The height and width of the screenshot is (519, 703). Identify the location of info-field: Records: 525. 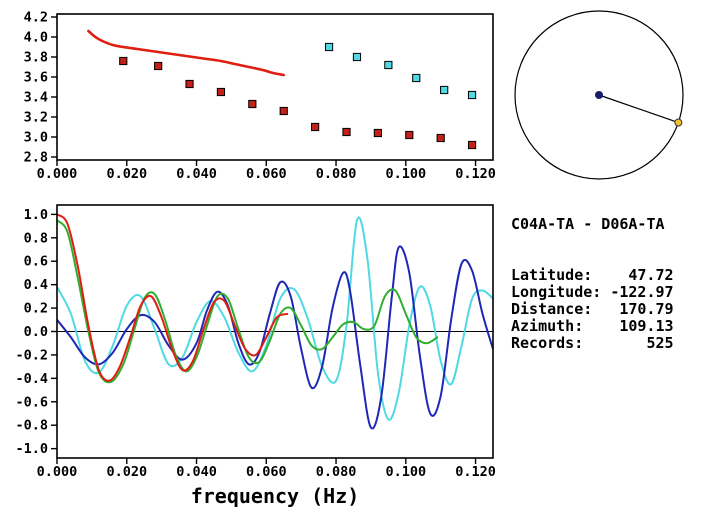
(592, 343).